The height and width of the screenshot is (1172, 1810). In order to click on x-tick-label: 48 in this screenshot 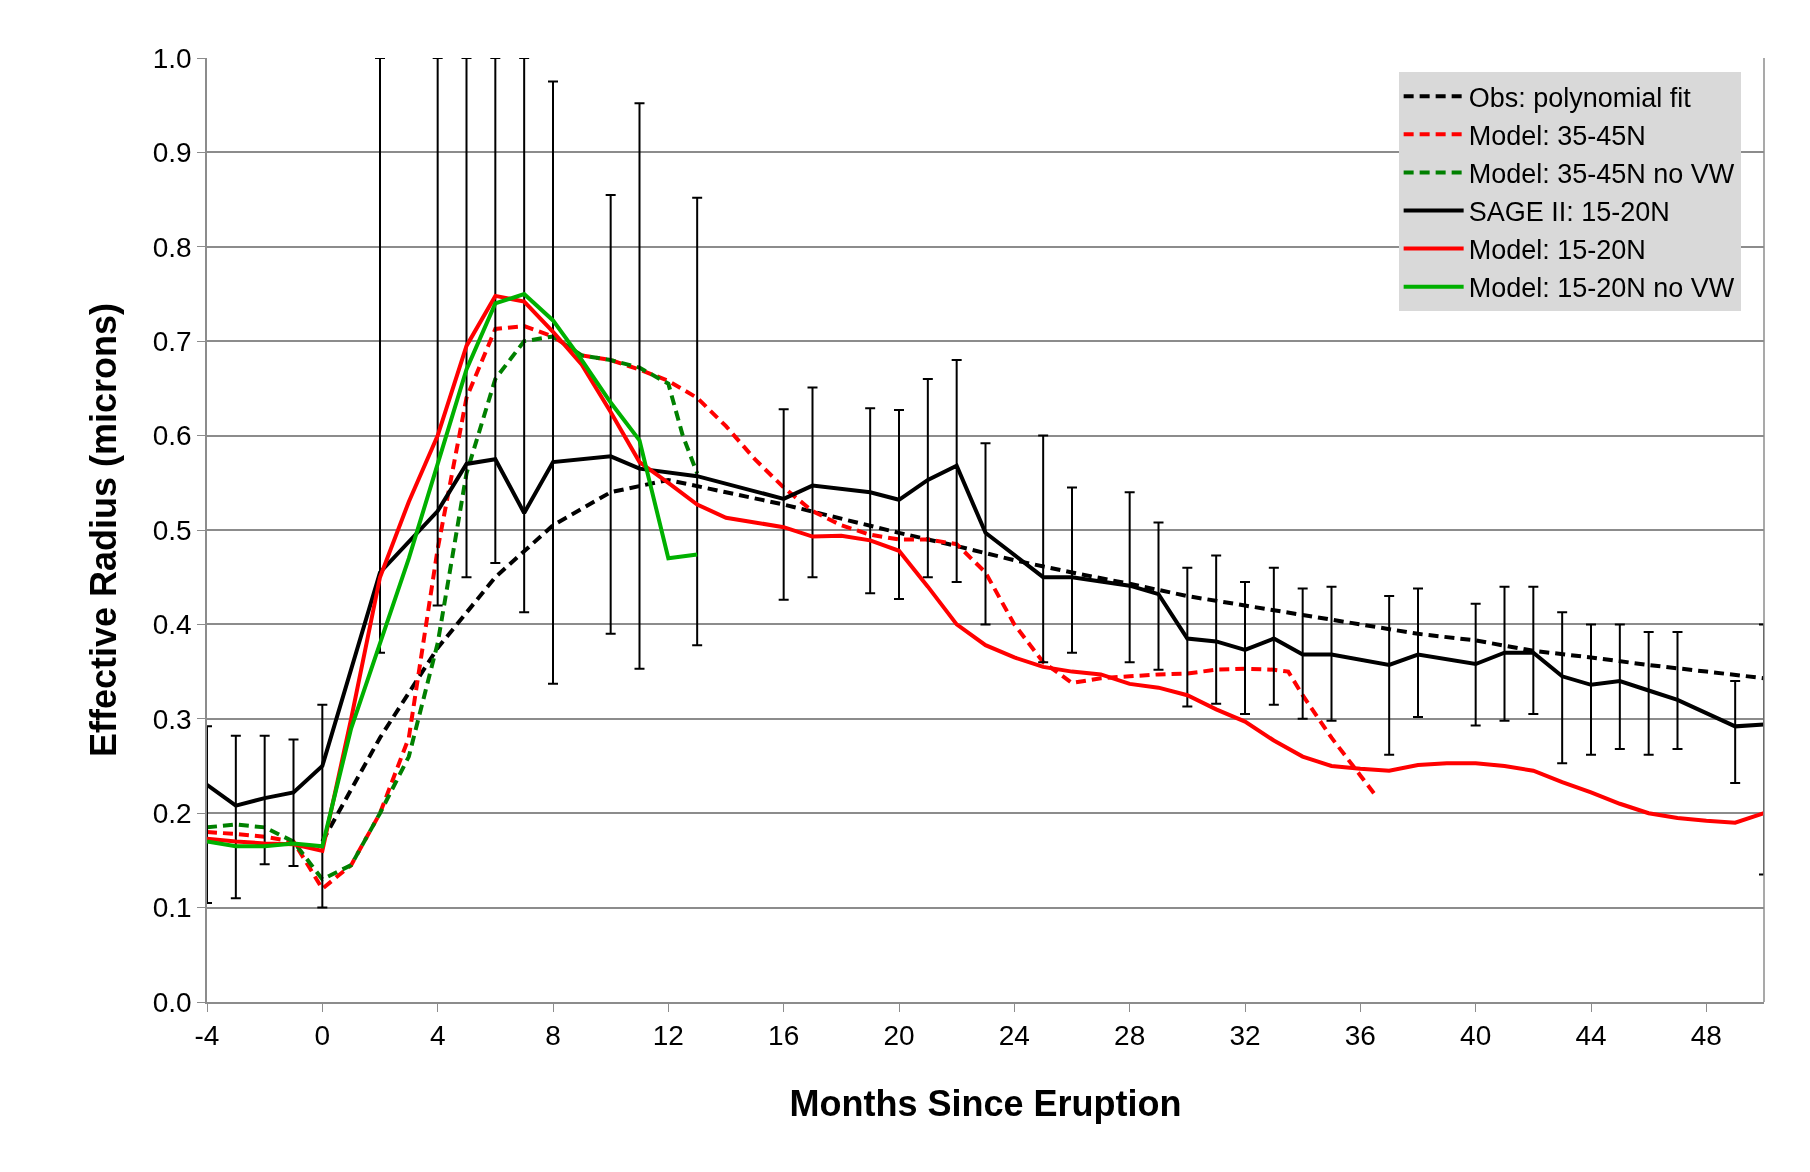, I will do `click(1706, 1036)`.